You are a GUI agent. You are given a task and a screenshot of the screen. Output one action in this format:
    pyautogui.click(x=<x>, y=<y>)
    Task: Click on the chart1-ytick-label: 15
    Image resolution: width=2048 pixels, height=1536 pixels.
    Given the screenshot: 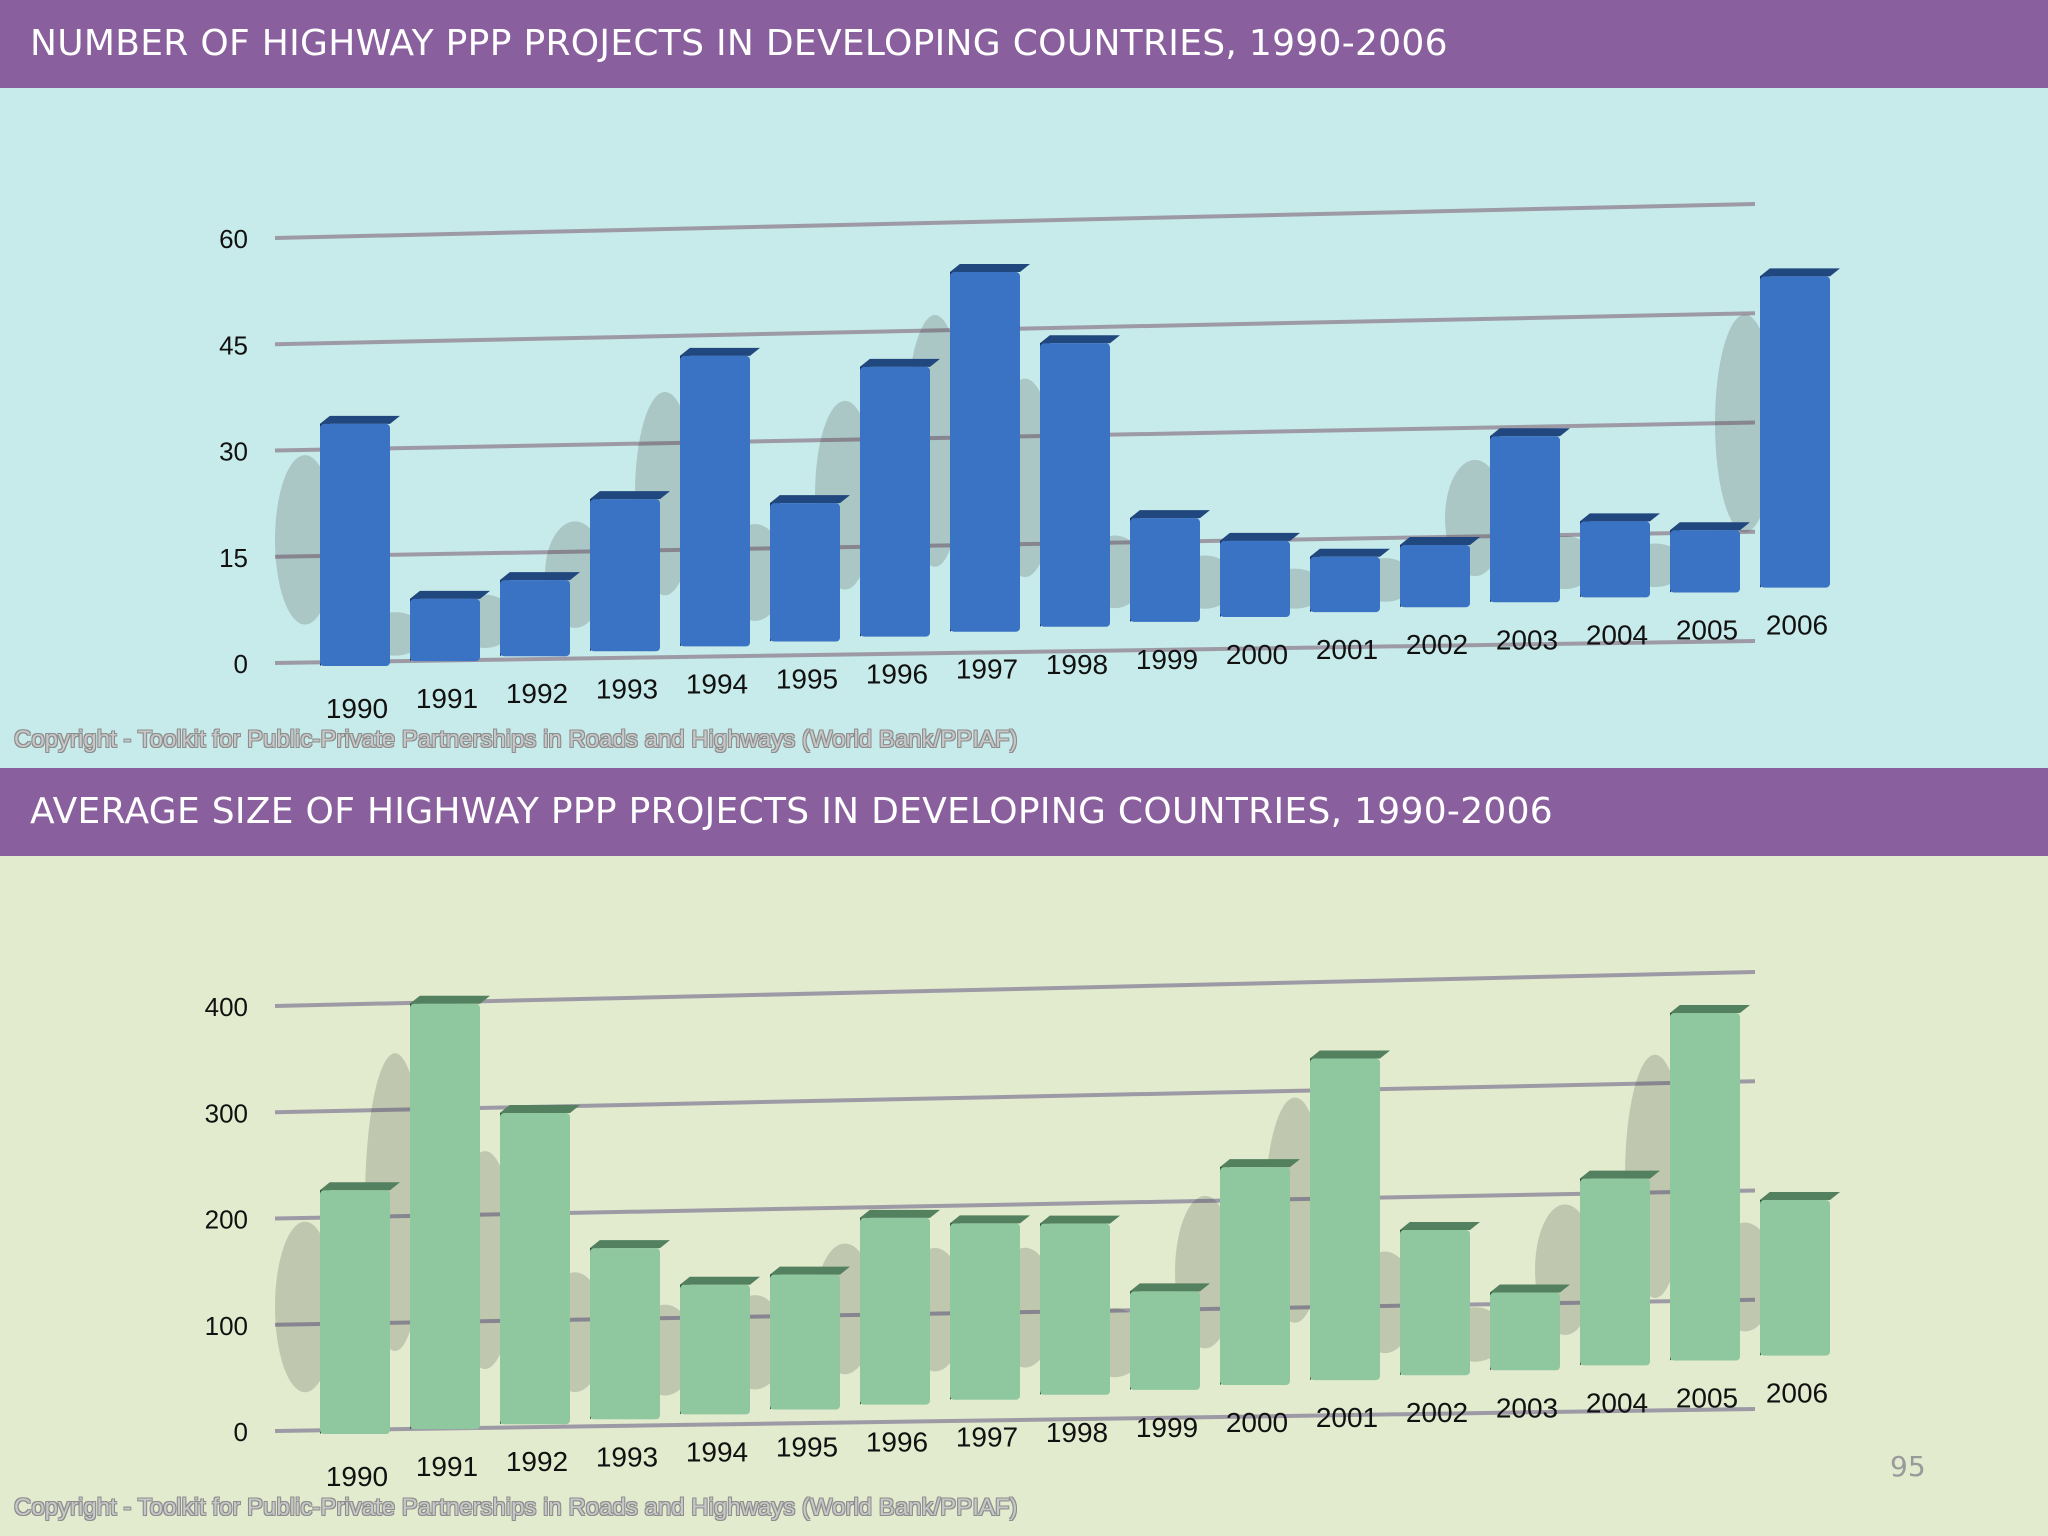 What is the action you would take?
    pyautogui.click(x=233, y=558)
    